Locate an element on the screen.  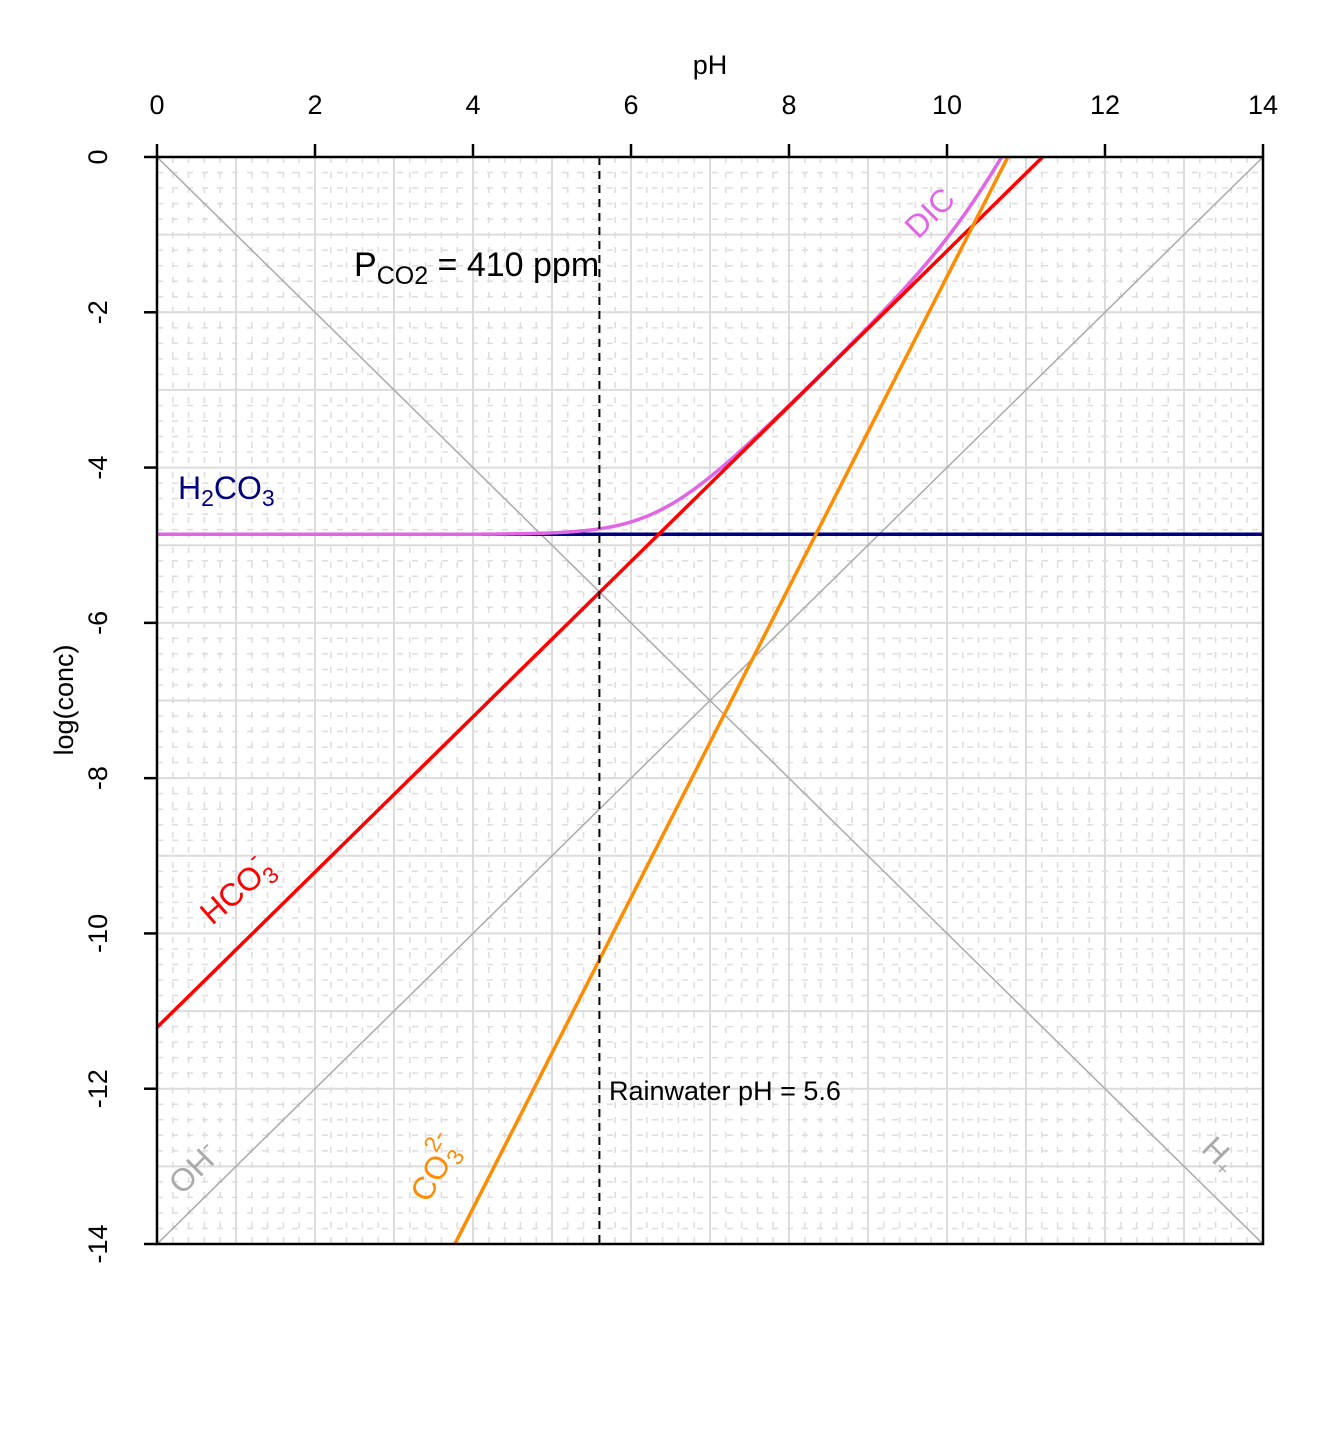
x-tick-label: 8 is located at coordinates (788, 105).